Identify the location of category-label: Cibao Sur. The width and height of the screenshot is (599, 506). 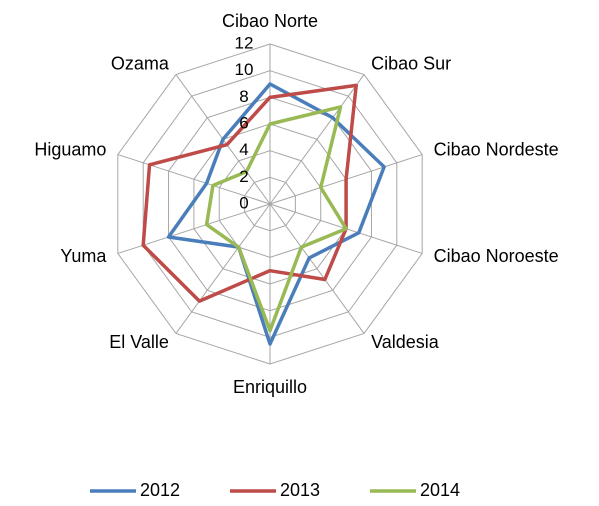
(411, 64).